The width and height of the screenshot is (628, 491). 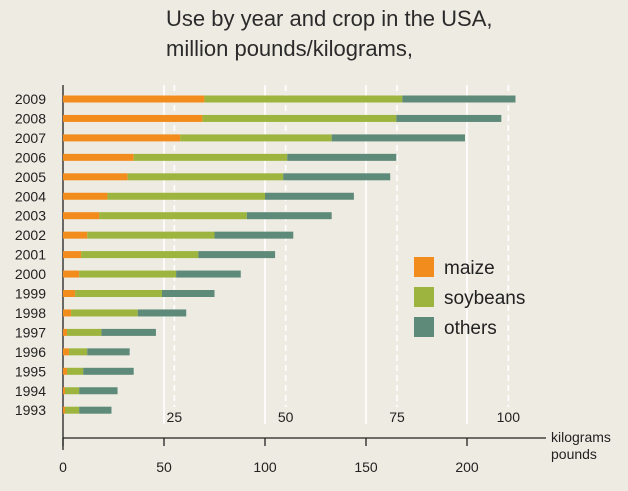 What do you see at coordinates (30, 255) in the screenshot?
I see `year-label: 2001` at bounding box center [30, 255].